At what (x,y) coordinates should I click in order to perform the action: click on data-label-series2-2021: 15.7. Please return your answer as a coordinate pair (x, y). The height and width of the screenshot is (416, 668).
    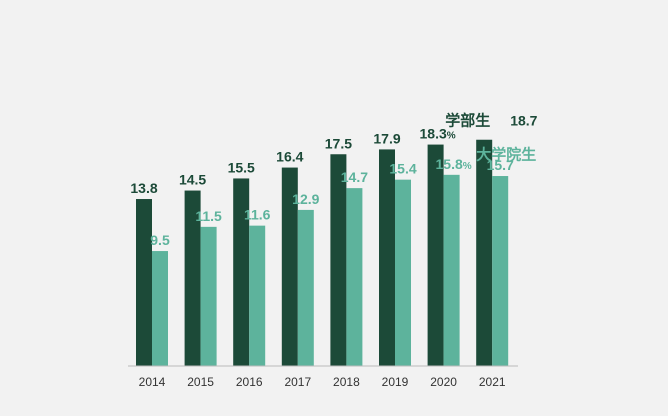
    Looking at the image, I should click on (500, 165).